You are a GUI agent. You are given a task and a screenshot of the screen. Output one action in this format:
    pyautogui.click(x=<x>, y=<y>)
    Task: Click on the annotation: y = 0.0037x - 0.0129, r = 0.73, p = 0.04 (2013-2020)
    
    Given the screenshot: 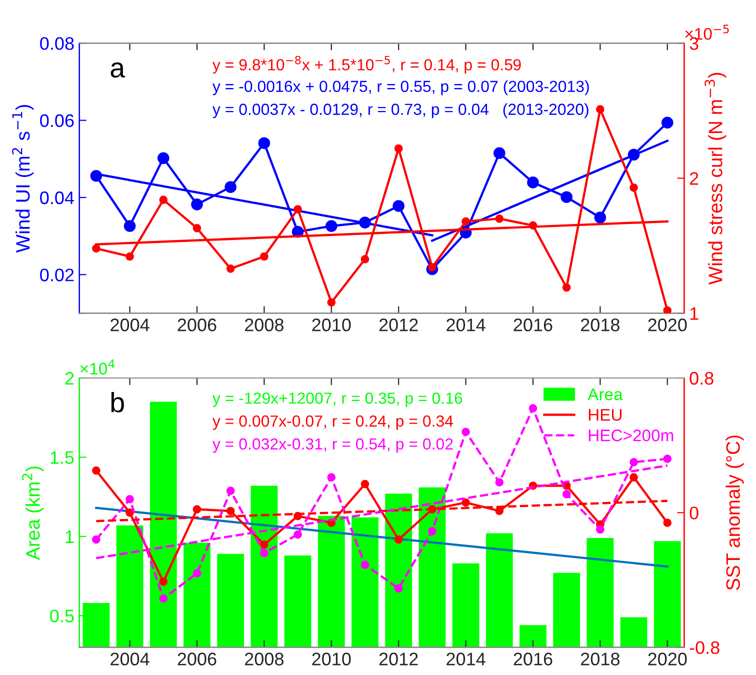 What is the action you would take?
    pyautogui.click(x=400, y=110)
    